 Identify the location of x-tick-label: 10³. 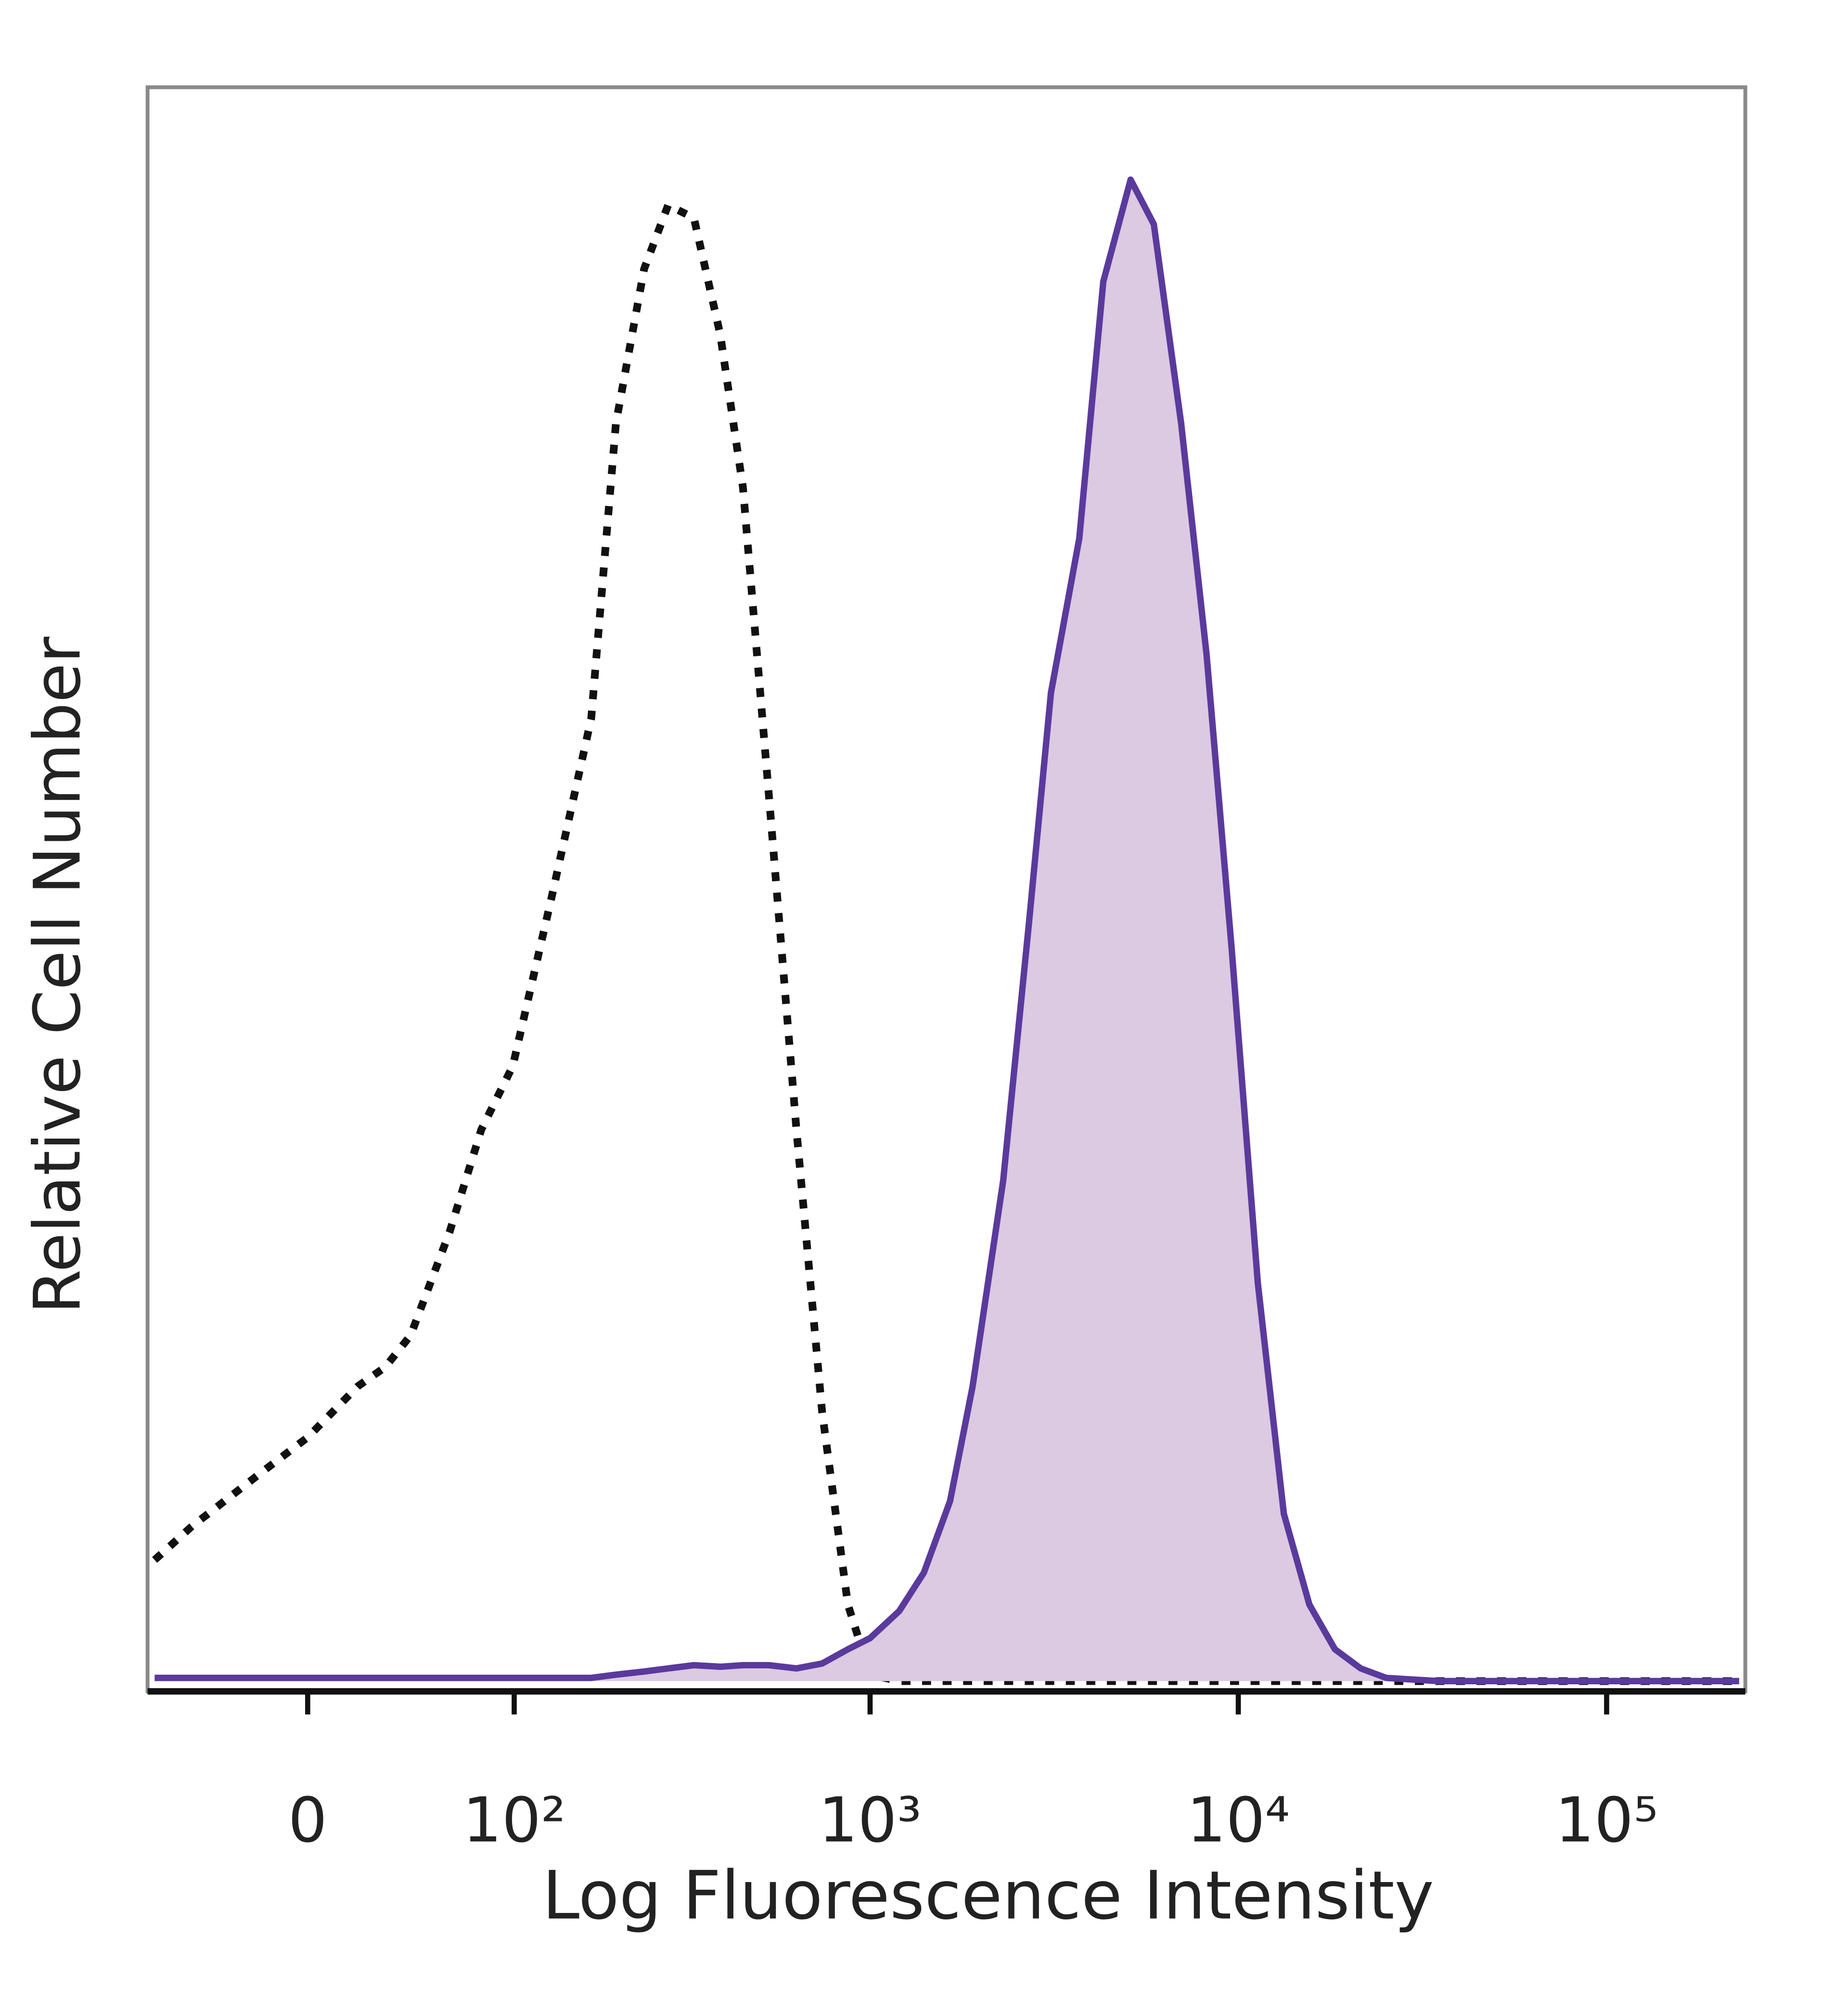
(870, 1821).